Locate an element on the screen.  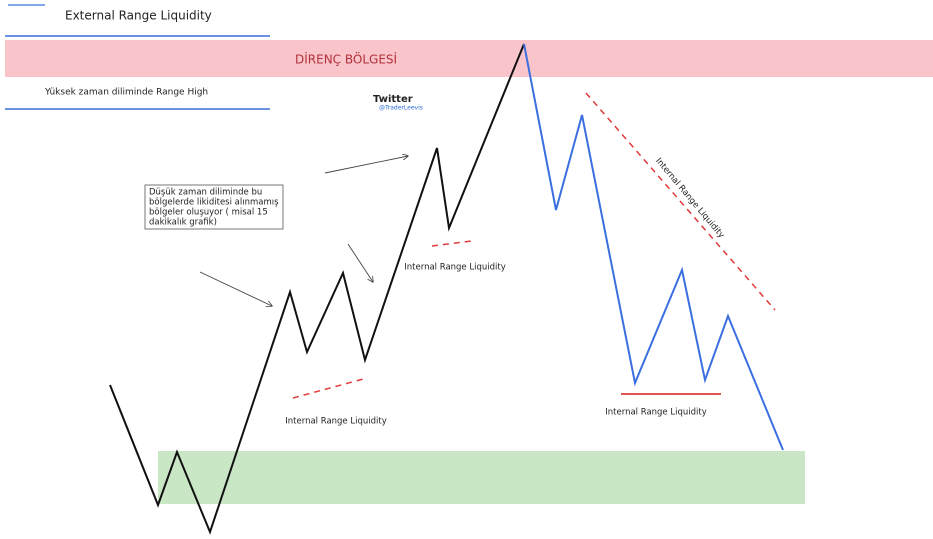
note-line: bölgeler oluşuyor ( misal 15 is located at coordinates (208, 213).